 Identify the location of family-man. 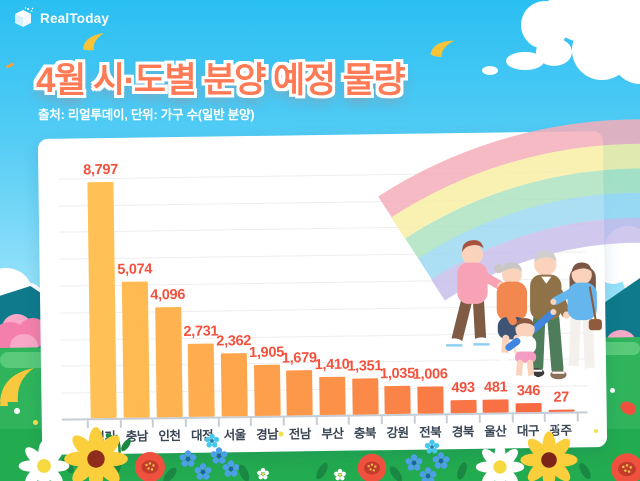
(475, 294).